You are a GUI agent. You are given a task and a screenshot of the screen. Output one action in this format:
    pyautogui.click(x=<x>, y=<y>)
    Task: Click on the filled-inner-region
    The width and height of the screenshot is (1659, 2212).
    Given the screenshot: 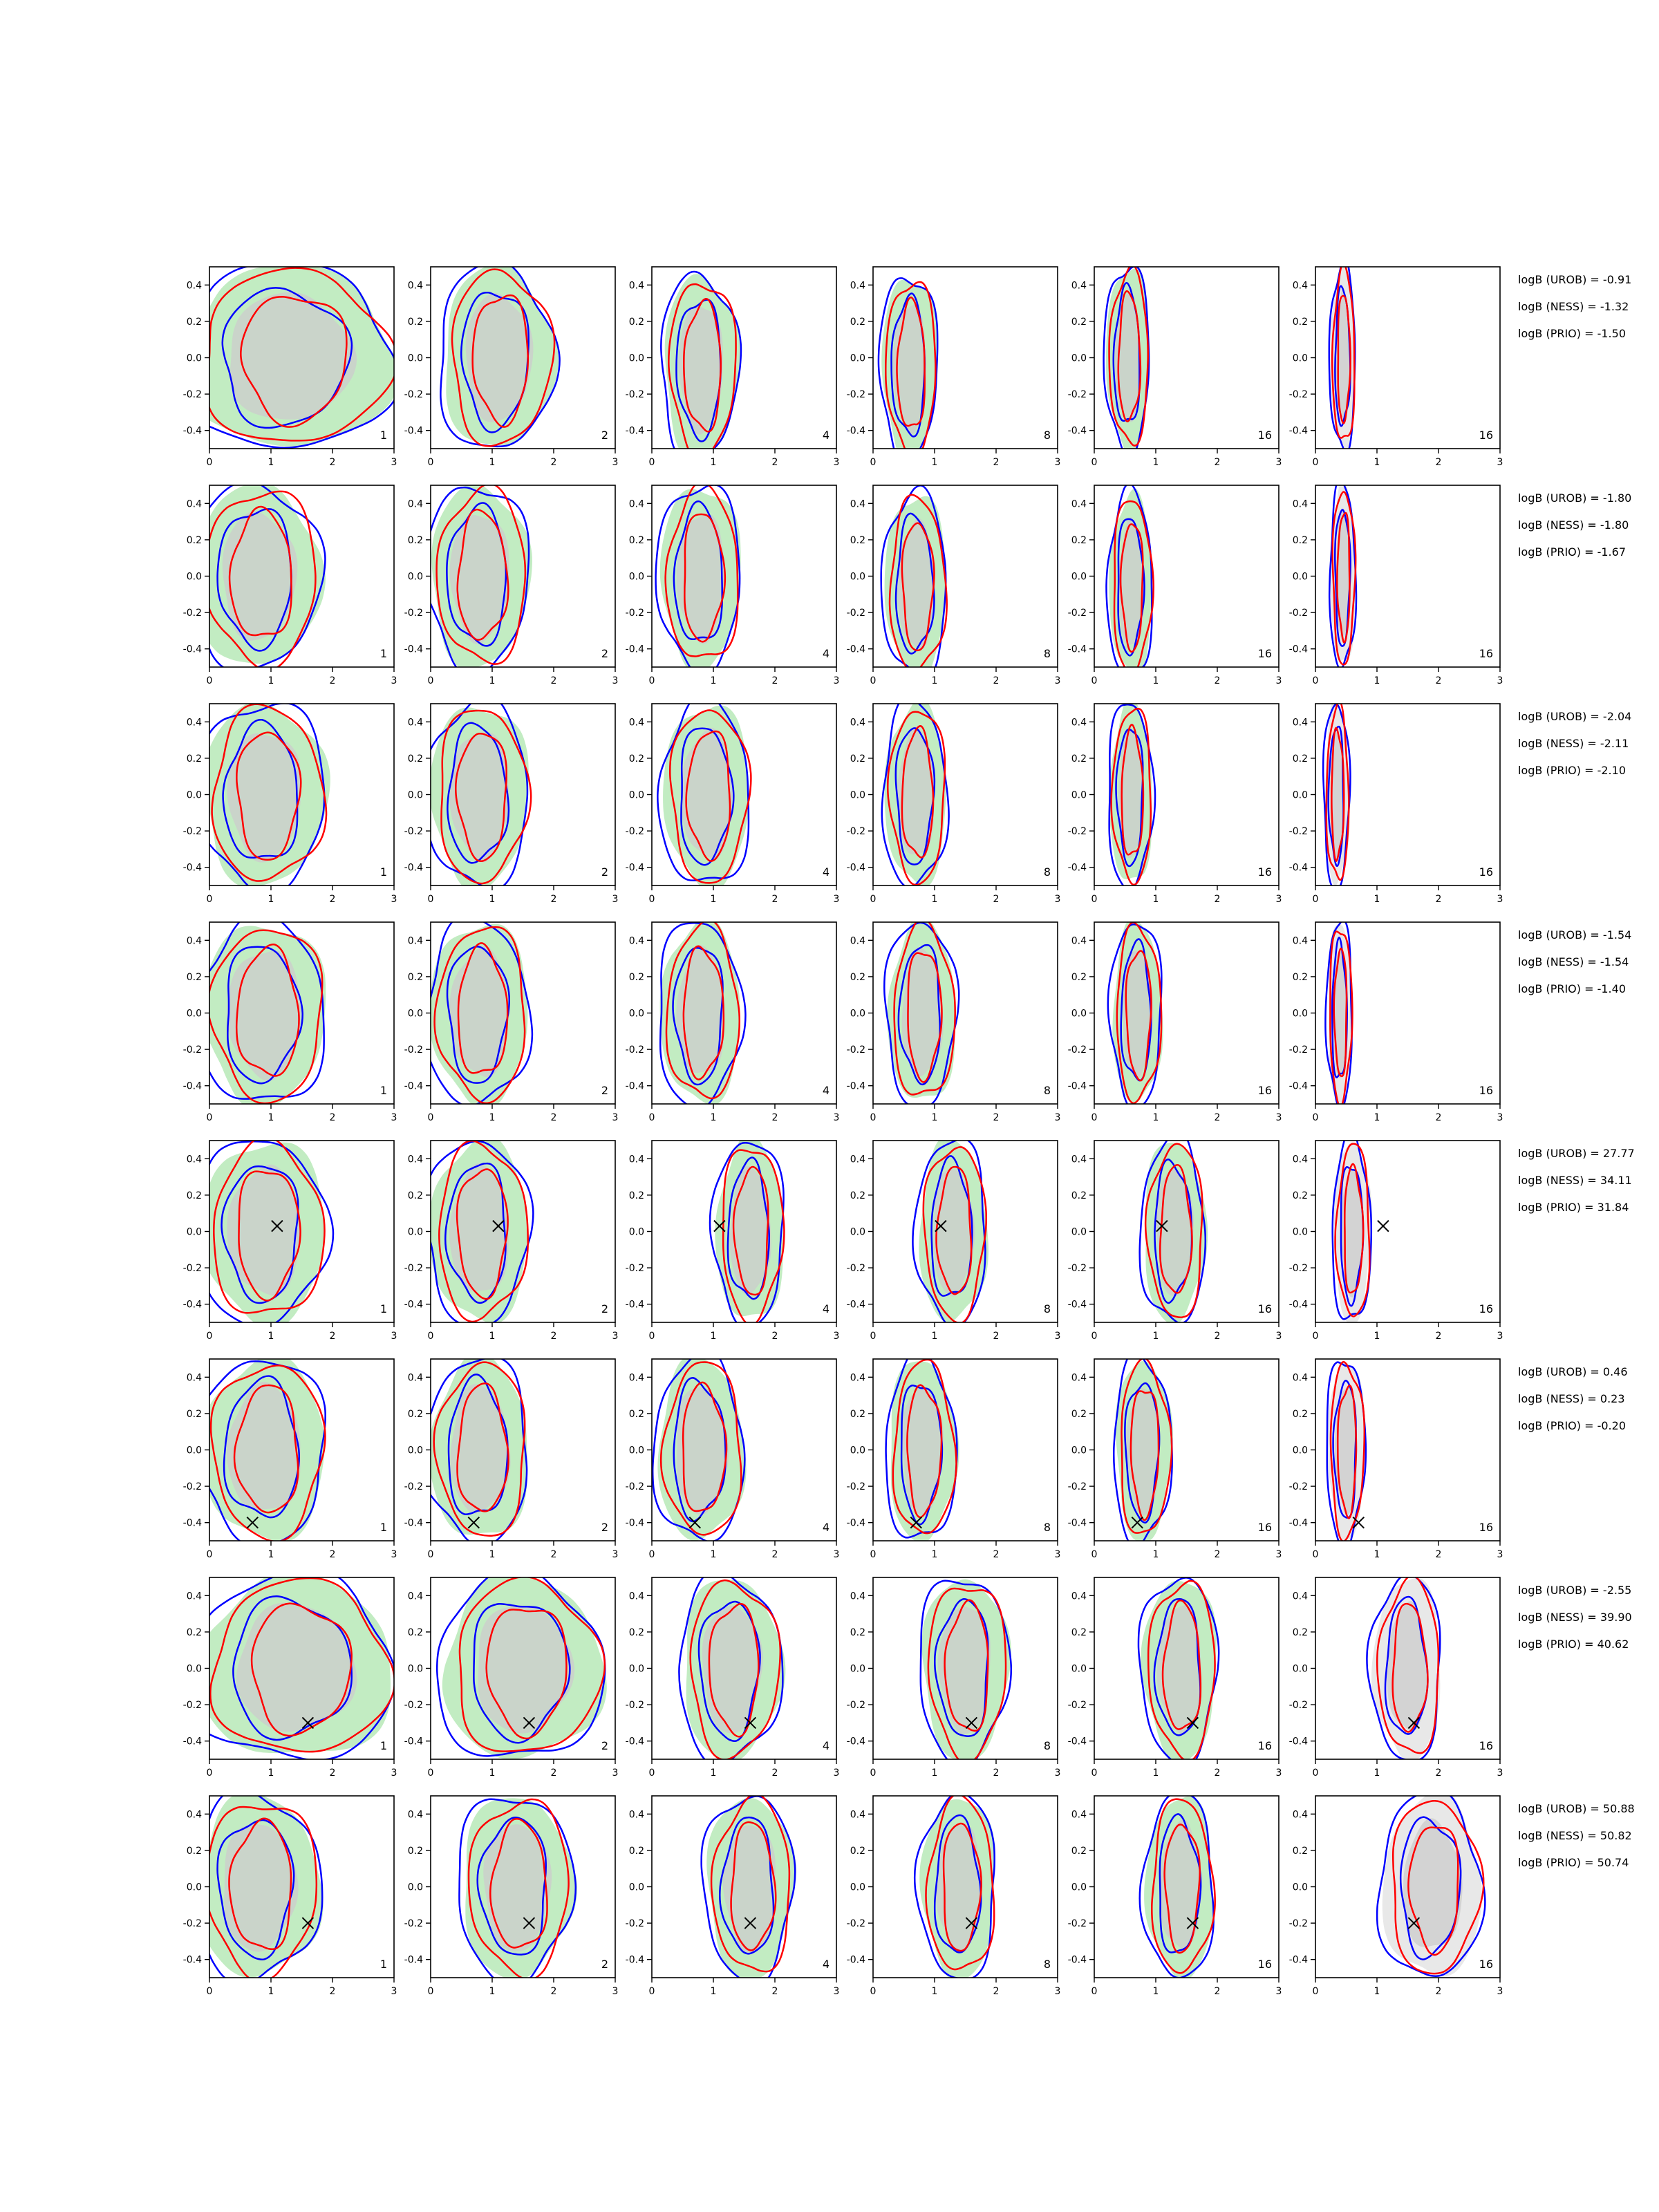 What is the action you would take?
    pyautogui.click(x=264, y=1016)
    